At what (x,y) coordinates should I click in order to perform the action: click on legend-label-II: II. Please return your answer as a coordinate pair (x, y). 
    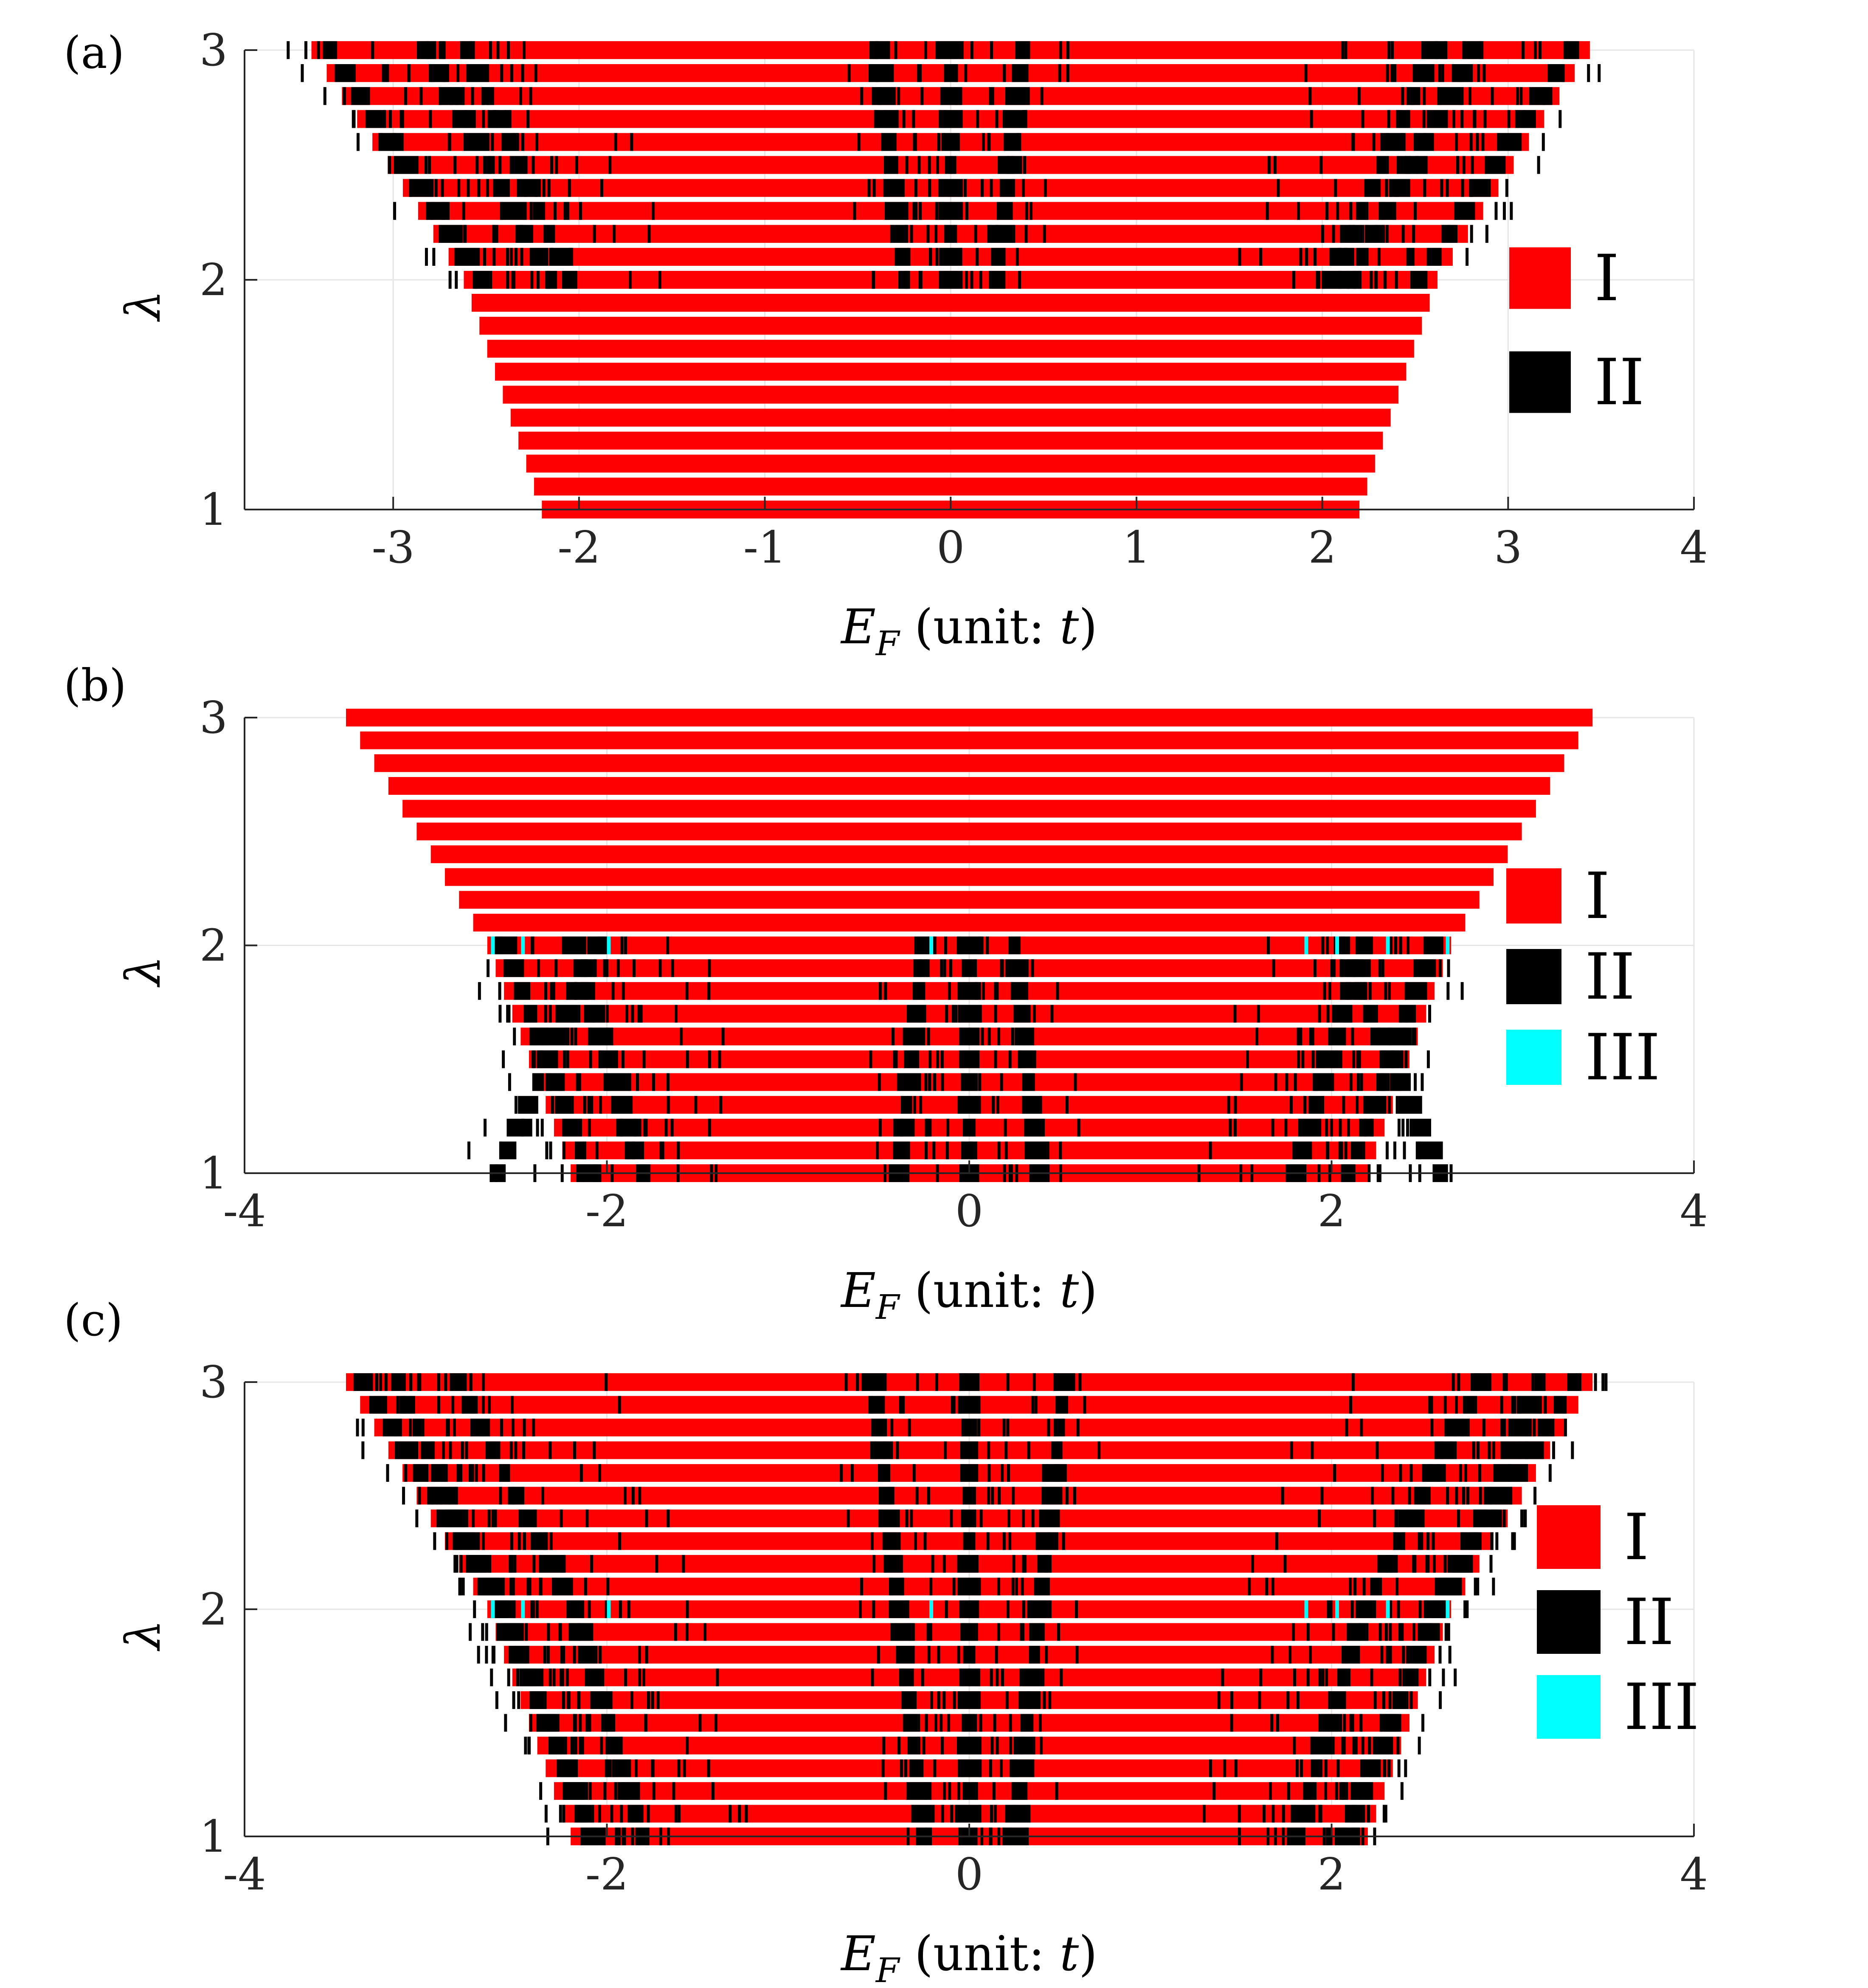
    Looking at the image, I should click on (1649, 1622).